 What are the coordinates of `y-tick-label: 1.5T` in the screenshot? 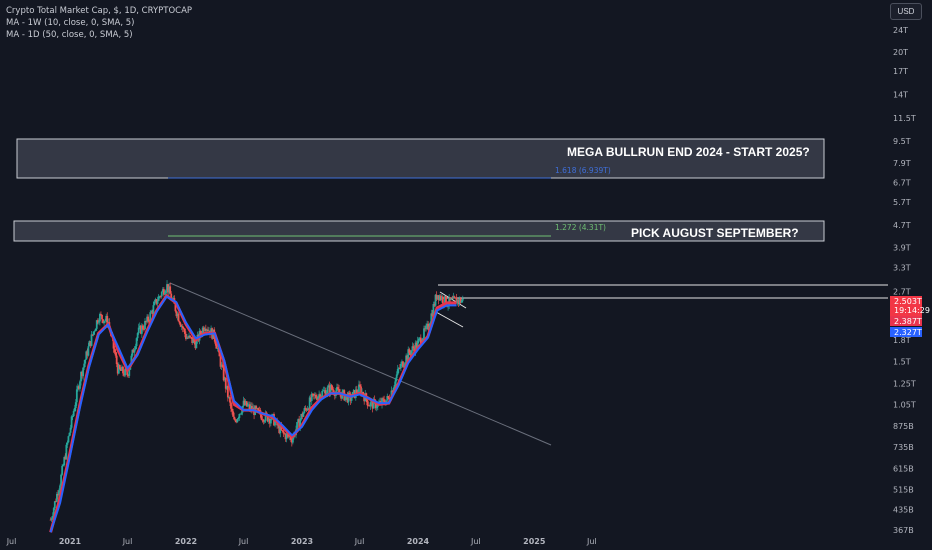 It's located at (902, 362).